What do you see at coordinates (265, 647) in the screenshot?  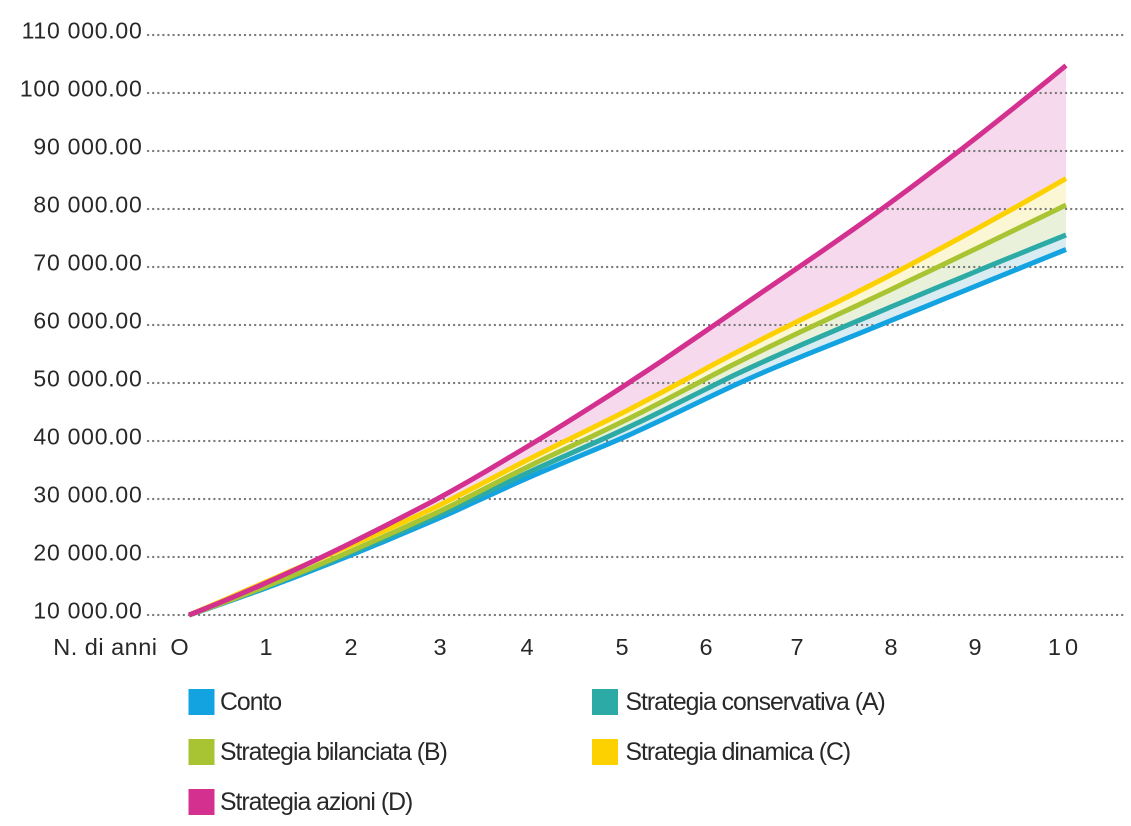 I see `svg-text: 1` at bounding box center [265, 647].